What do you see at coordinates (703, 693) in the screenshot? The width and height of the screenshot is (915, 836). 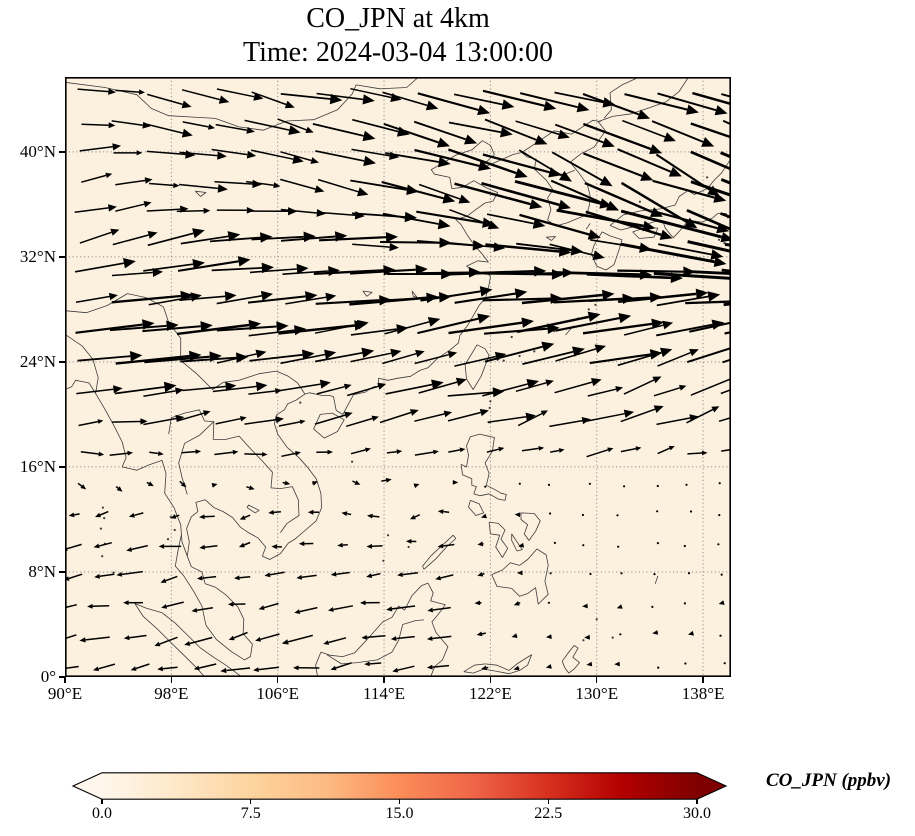 I see `x-tick-label: 138°E` at bounding box center [703, 693].